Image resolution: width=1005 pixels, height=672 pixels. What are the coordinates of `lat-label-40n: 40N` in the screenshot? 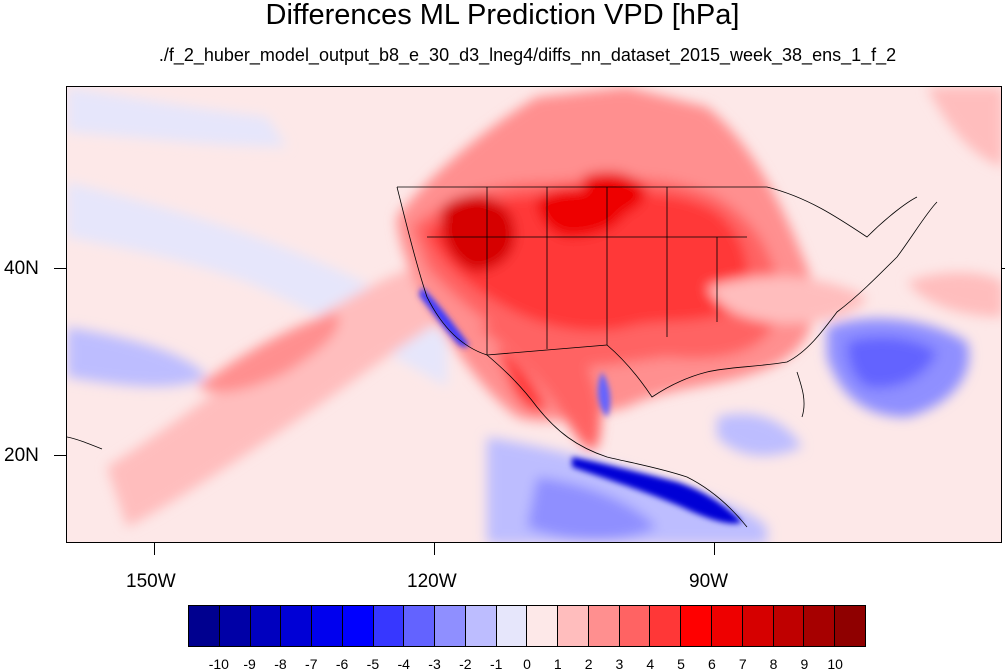 It's located at (21, 268).